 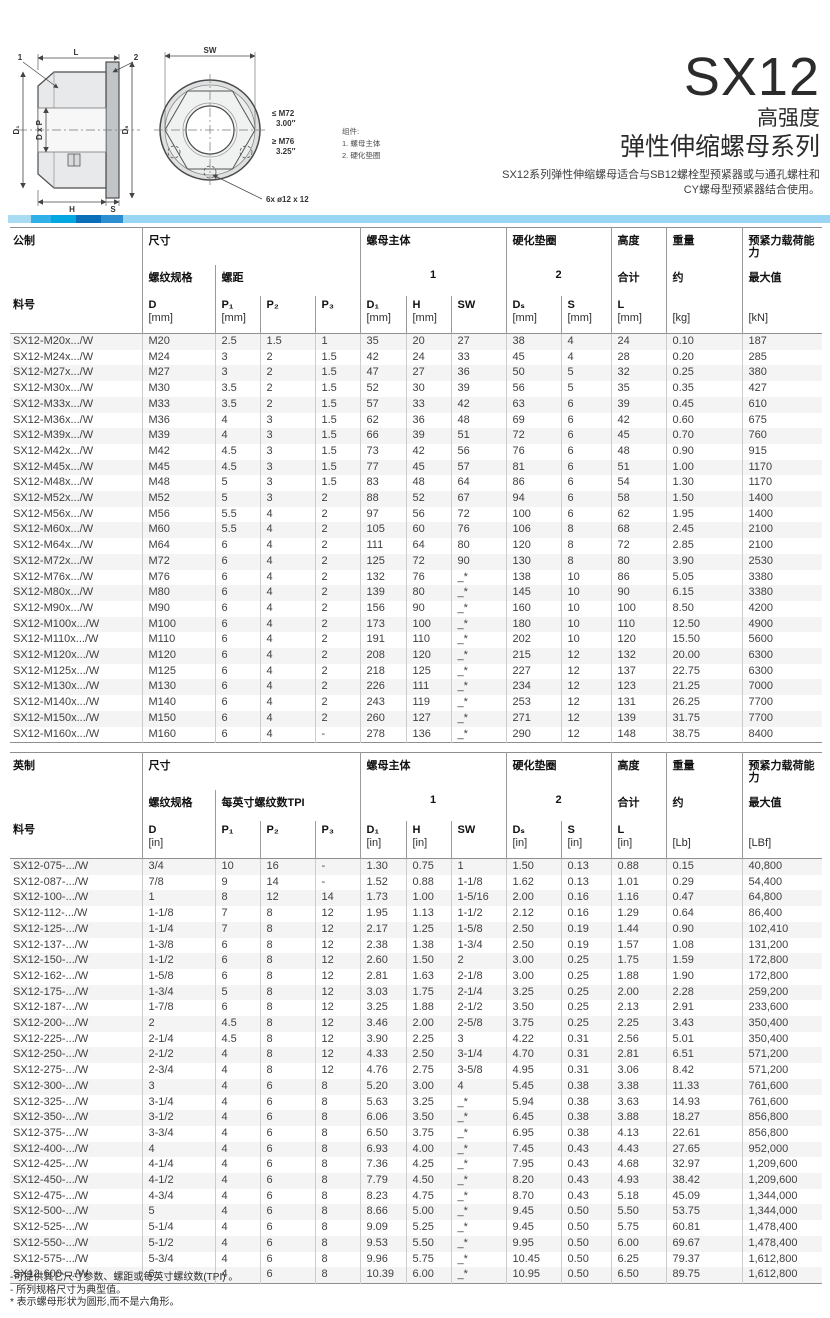 I want to click on table-cell: 138, so click(x=533, y=577).